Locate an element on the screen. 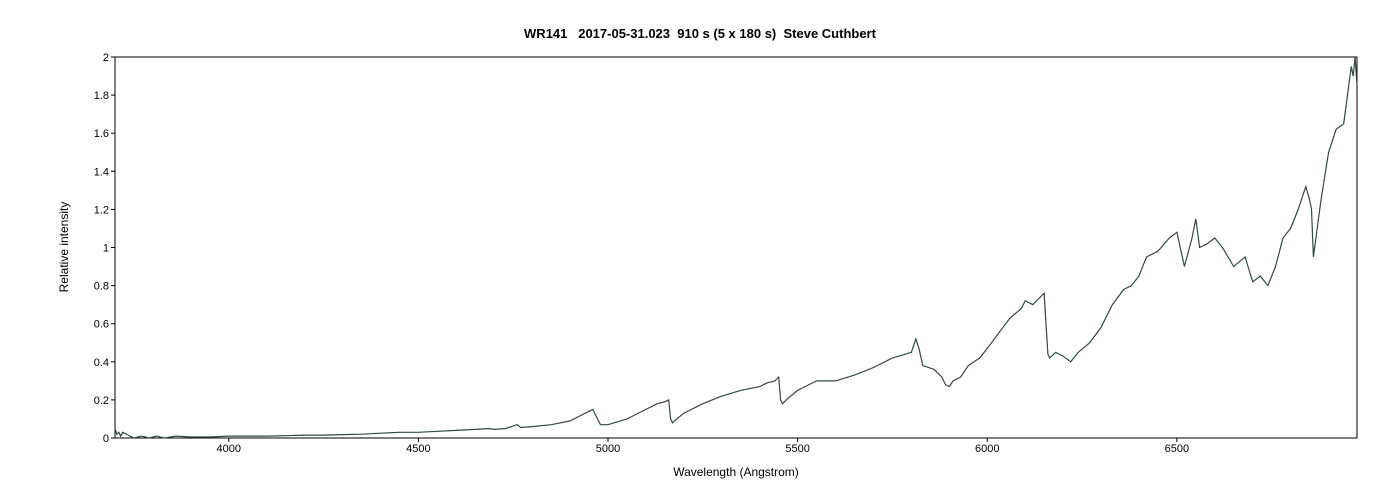 This screenshot has height=500, width=1400. y-axis: 0 0.2 0.4 0.6 0.8 1 1.2 1.4 1.6 1.8 2 is located at coordinates (104, 248).